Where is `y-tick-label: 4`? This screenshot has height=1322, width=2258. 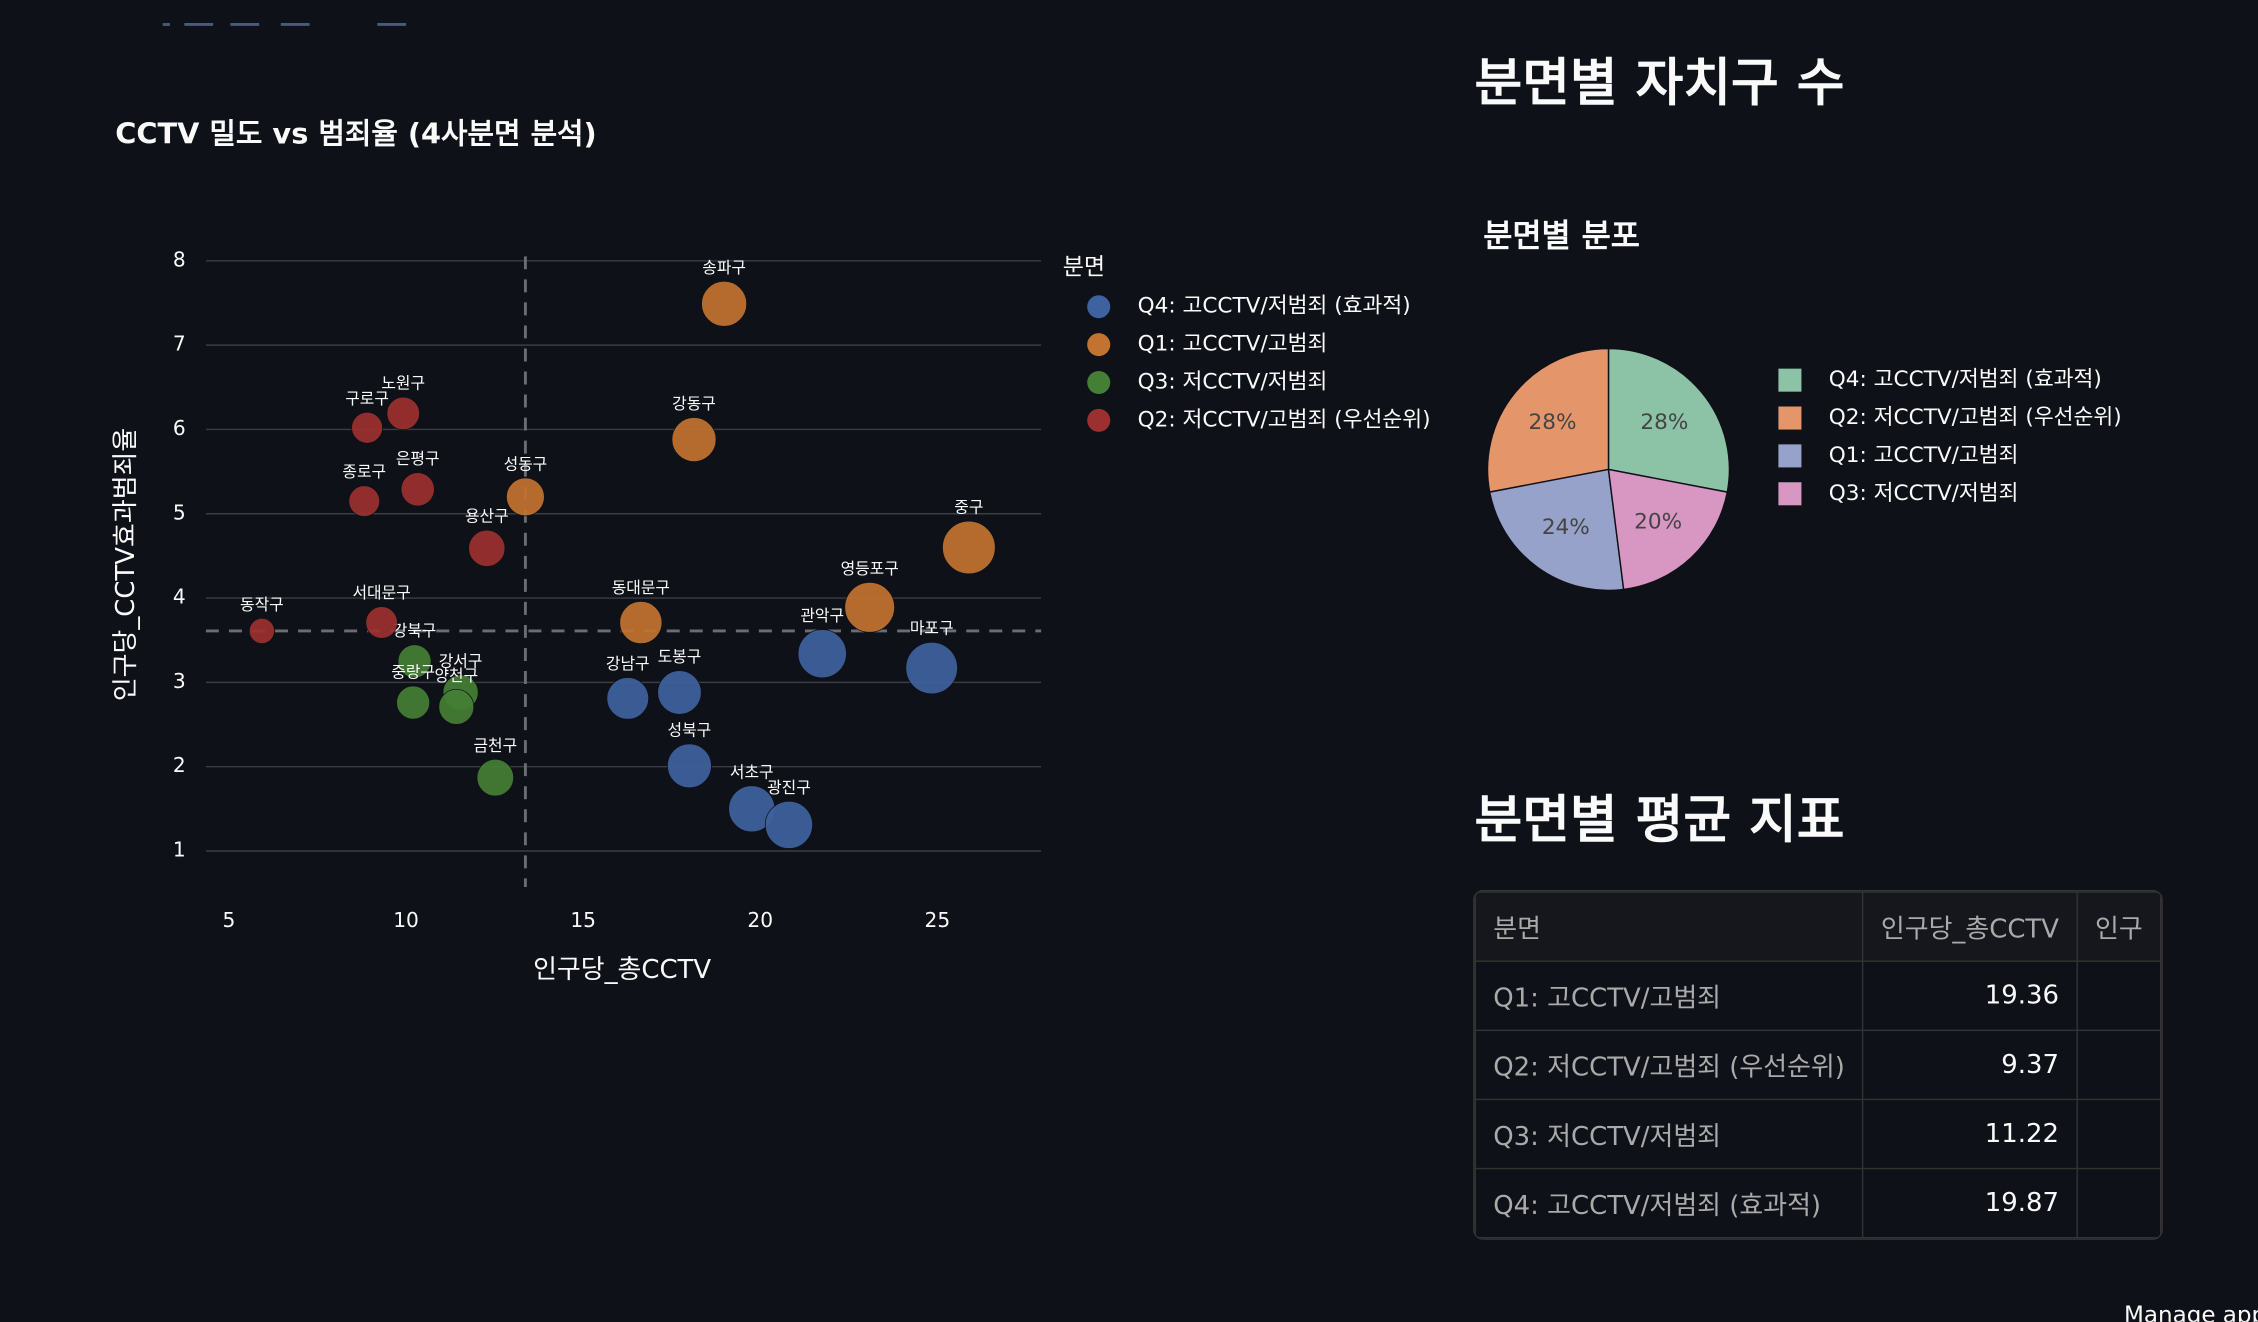
y-tick-label: 4 is located at coordinates (179, 597).